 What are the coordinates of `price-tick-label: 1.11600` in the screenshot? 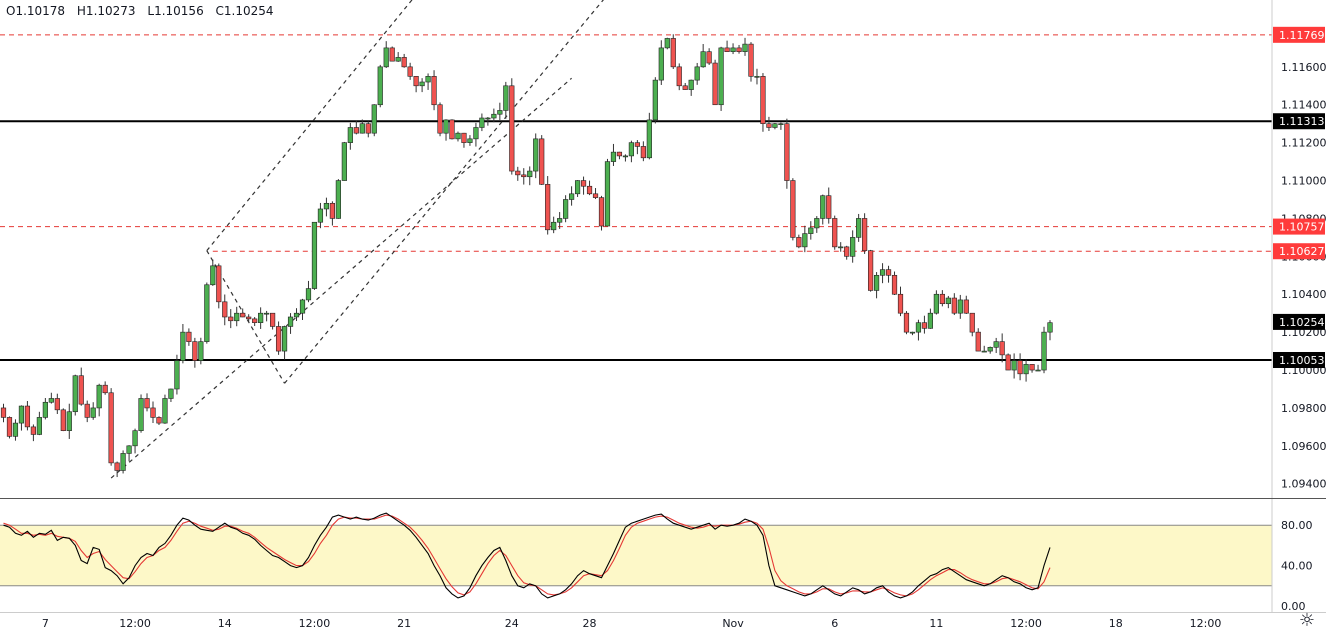 It's located at (1303, 67).